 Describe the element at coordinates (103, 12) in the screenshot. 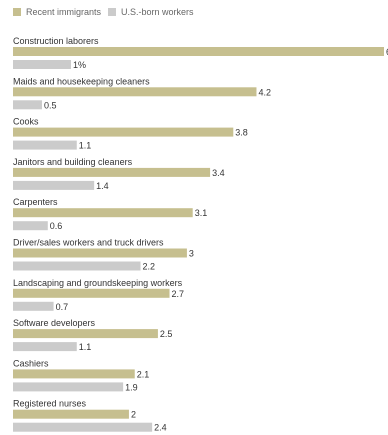

I see `legend: Recent immigrants U.S.-born workers` at that location.